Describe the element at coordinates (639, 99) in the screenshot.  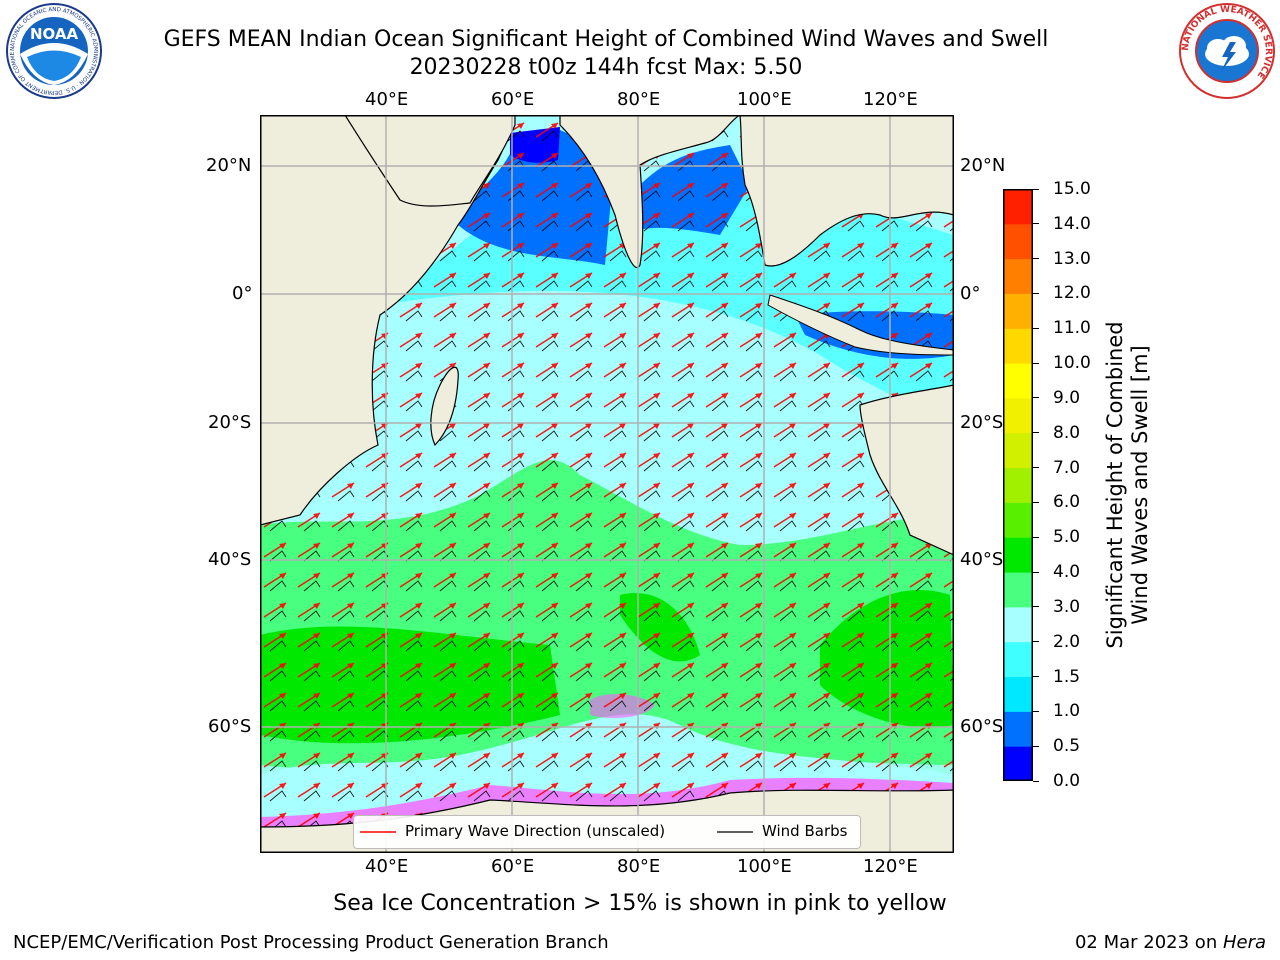
I see `lon-tick-top: 80°E` at that location.